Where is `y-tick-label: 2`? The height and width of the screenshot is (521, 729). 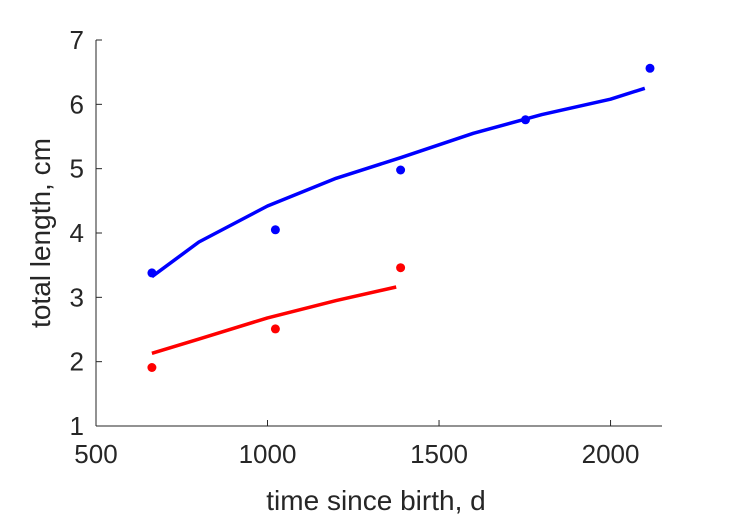 y-tick-label: 2 is located at coordinates (77, 362).